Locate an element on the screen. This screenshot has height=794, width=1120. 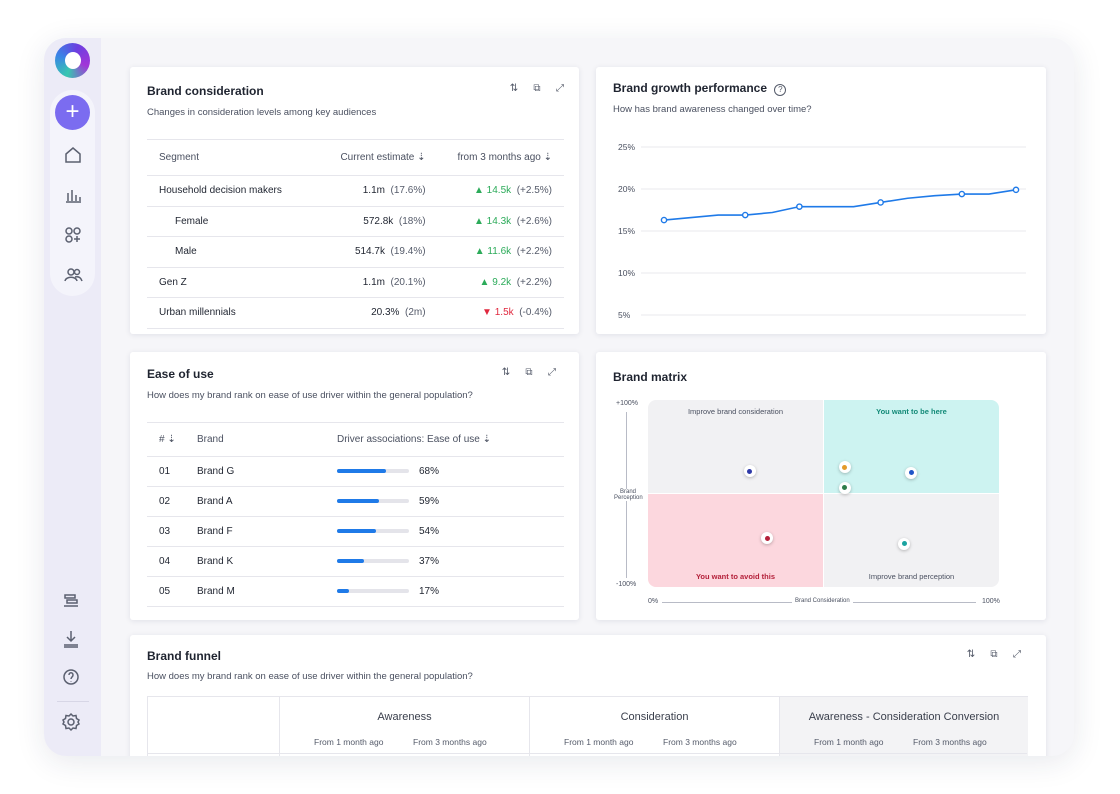
y-axis-bottom: -100% is located at coordinates (626, 584).